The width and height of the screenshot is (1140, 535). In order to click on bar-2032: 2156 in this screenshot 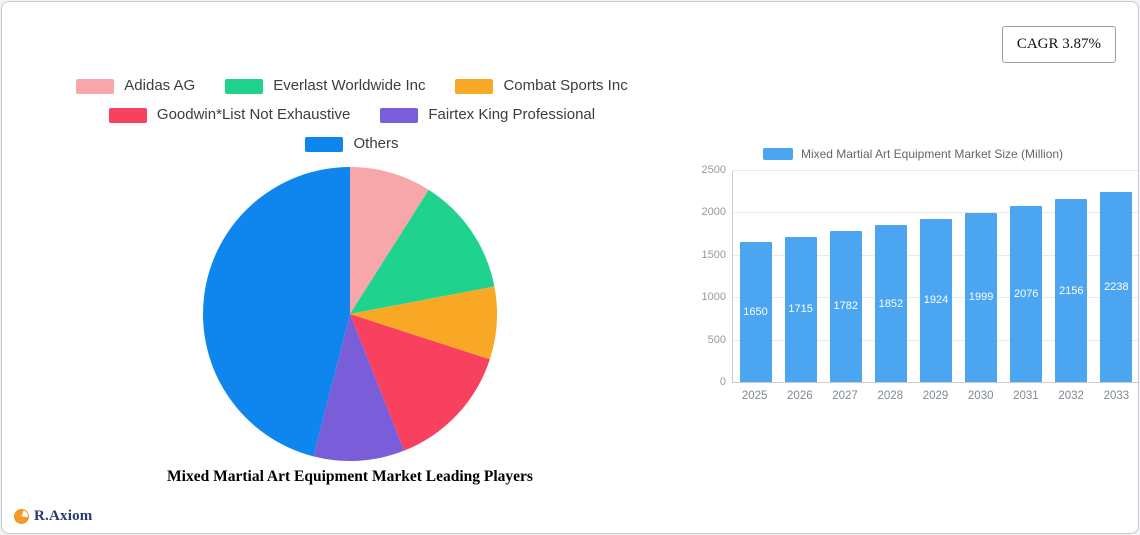, I will do `click(1071, 290)`.